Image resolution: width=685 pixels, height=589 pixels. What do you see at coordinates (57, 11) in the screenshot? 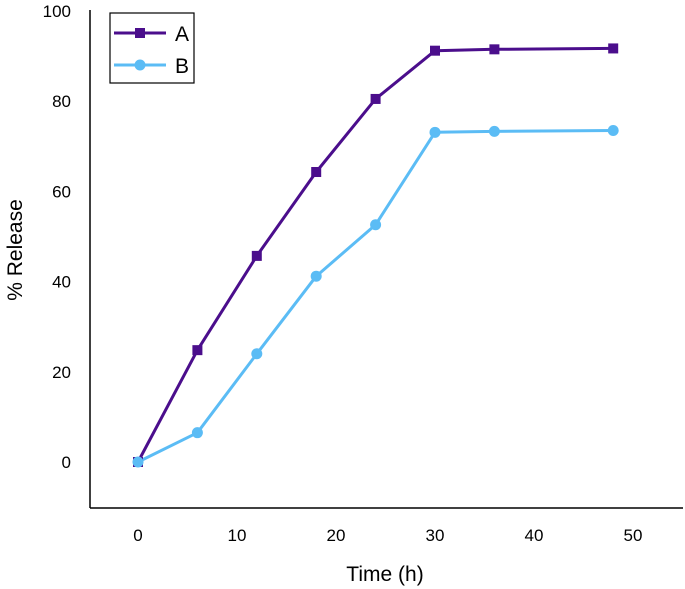
I see `y-tick-label: 100` at bounding box center [57, 11].